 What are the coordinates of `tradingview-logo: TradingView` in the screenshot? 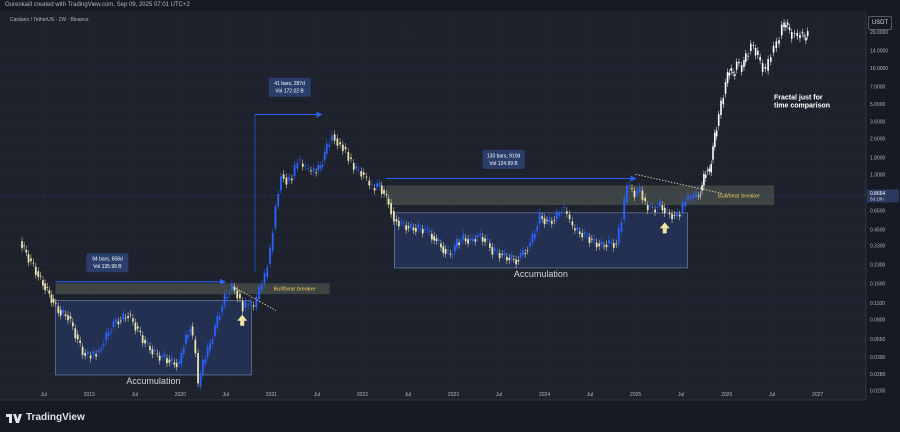 It's located at (45, 417).